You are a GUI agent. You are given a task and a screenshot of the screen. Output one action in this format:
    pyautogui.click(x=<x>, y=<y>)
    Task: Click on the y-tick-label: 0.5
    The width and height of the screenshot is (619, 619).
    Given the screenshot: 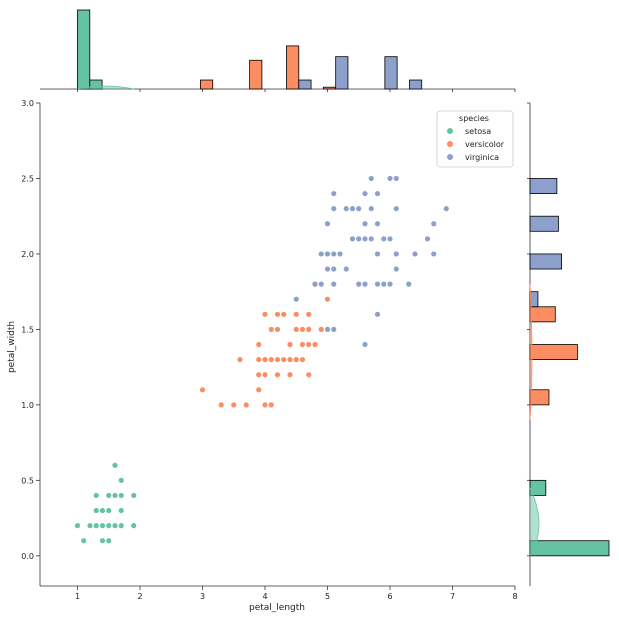 What is the action you would take?
    pyautogui.click(x=27, y=480)
    